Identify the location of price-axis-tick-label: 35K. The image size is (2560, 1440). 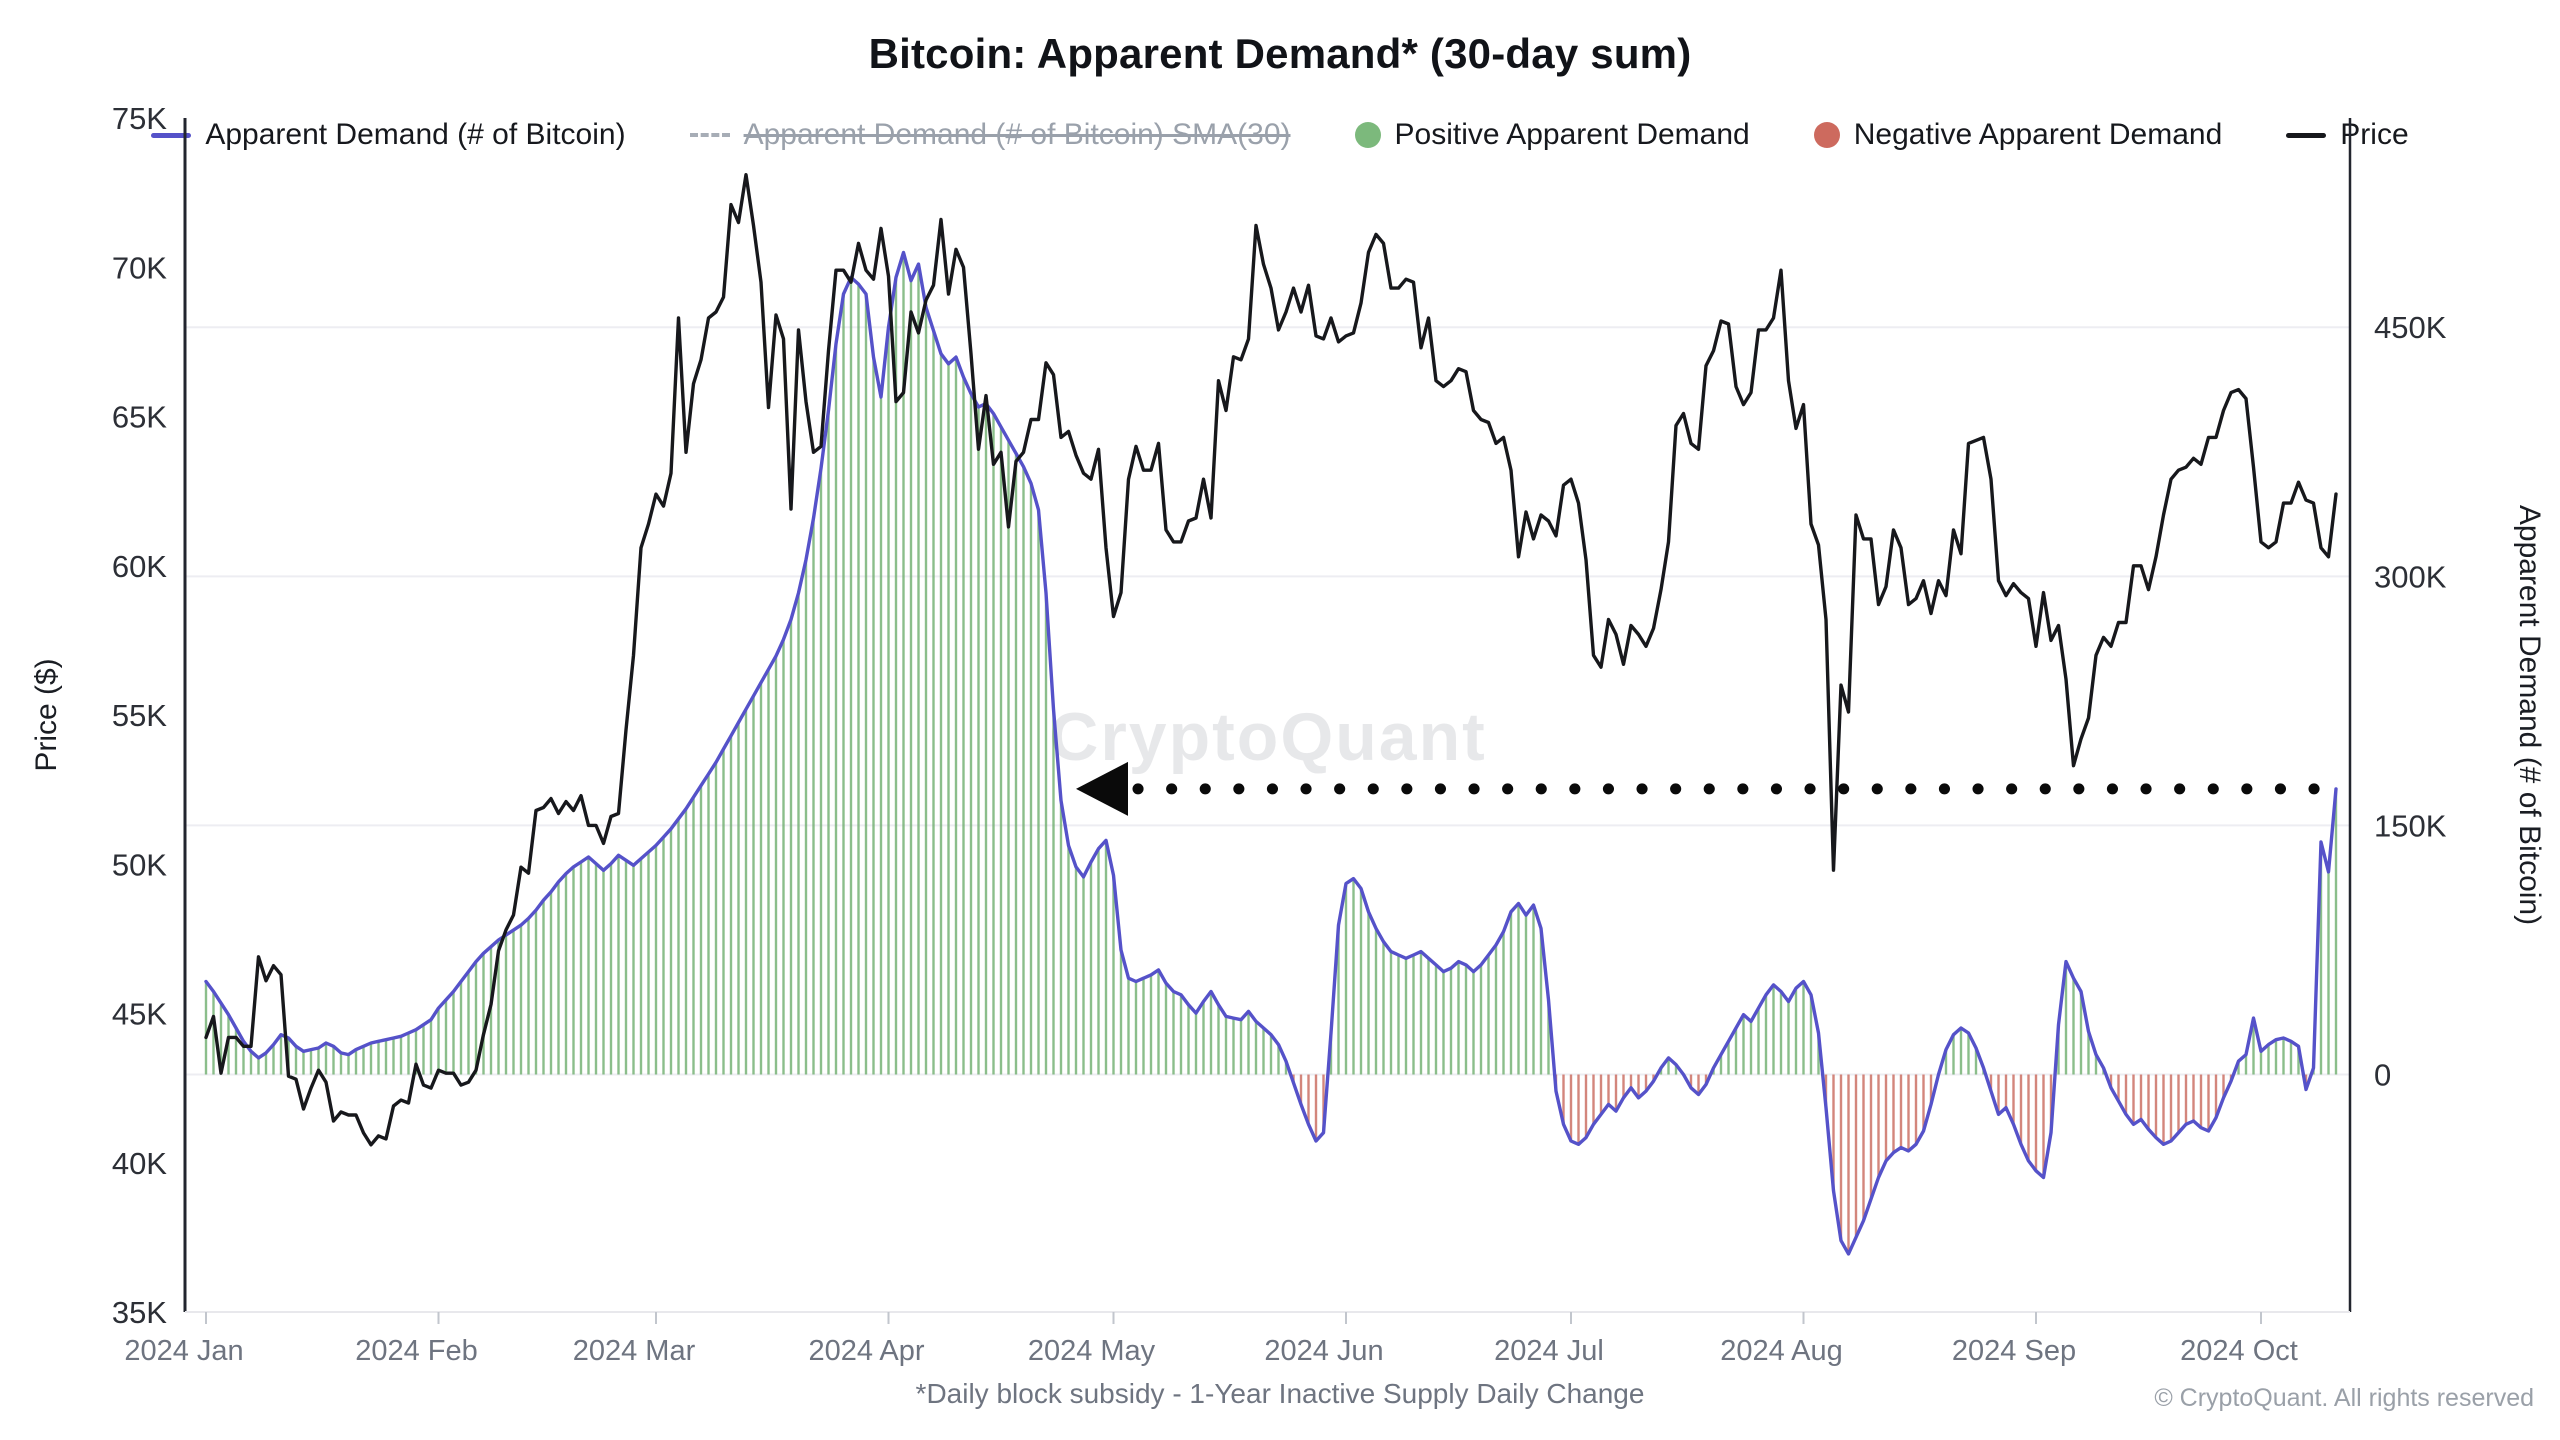
(139, 1312).